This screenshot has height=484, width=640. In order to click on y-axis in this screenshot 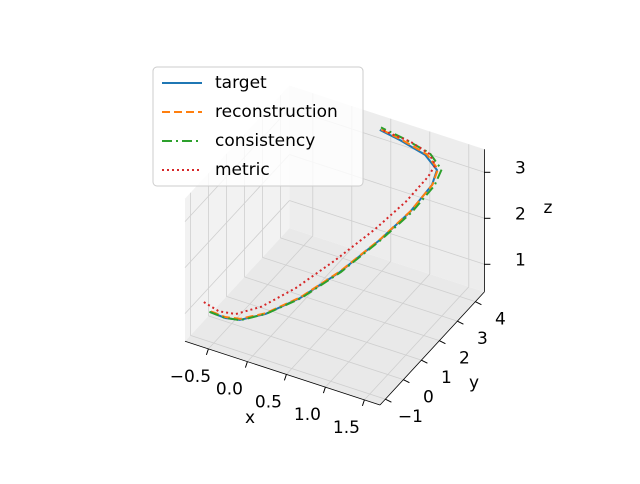, I will do `click(432, 348)`.